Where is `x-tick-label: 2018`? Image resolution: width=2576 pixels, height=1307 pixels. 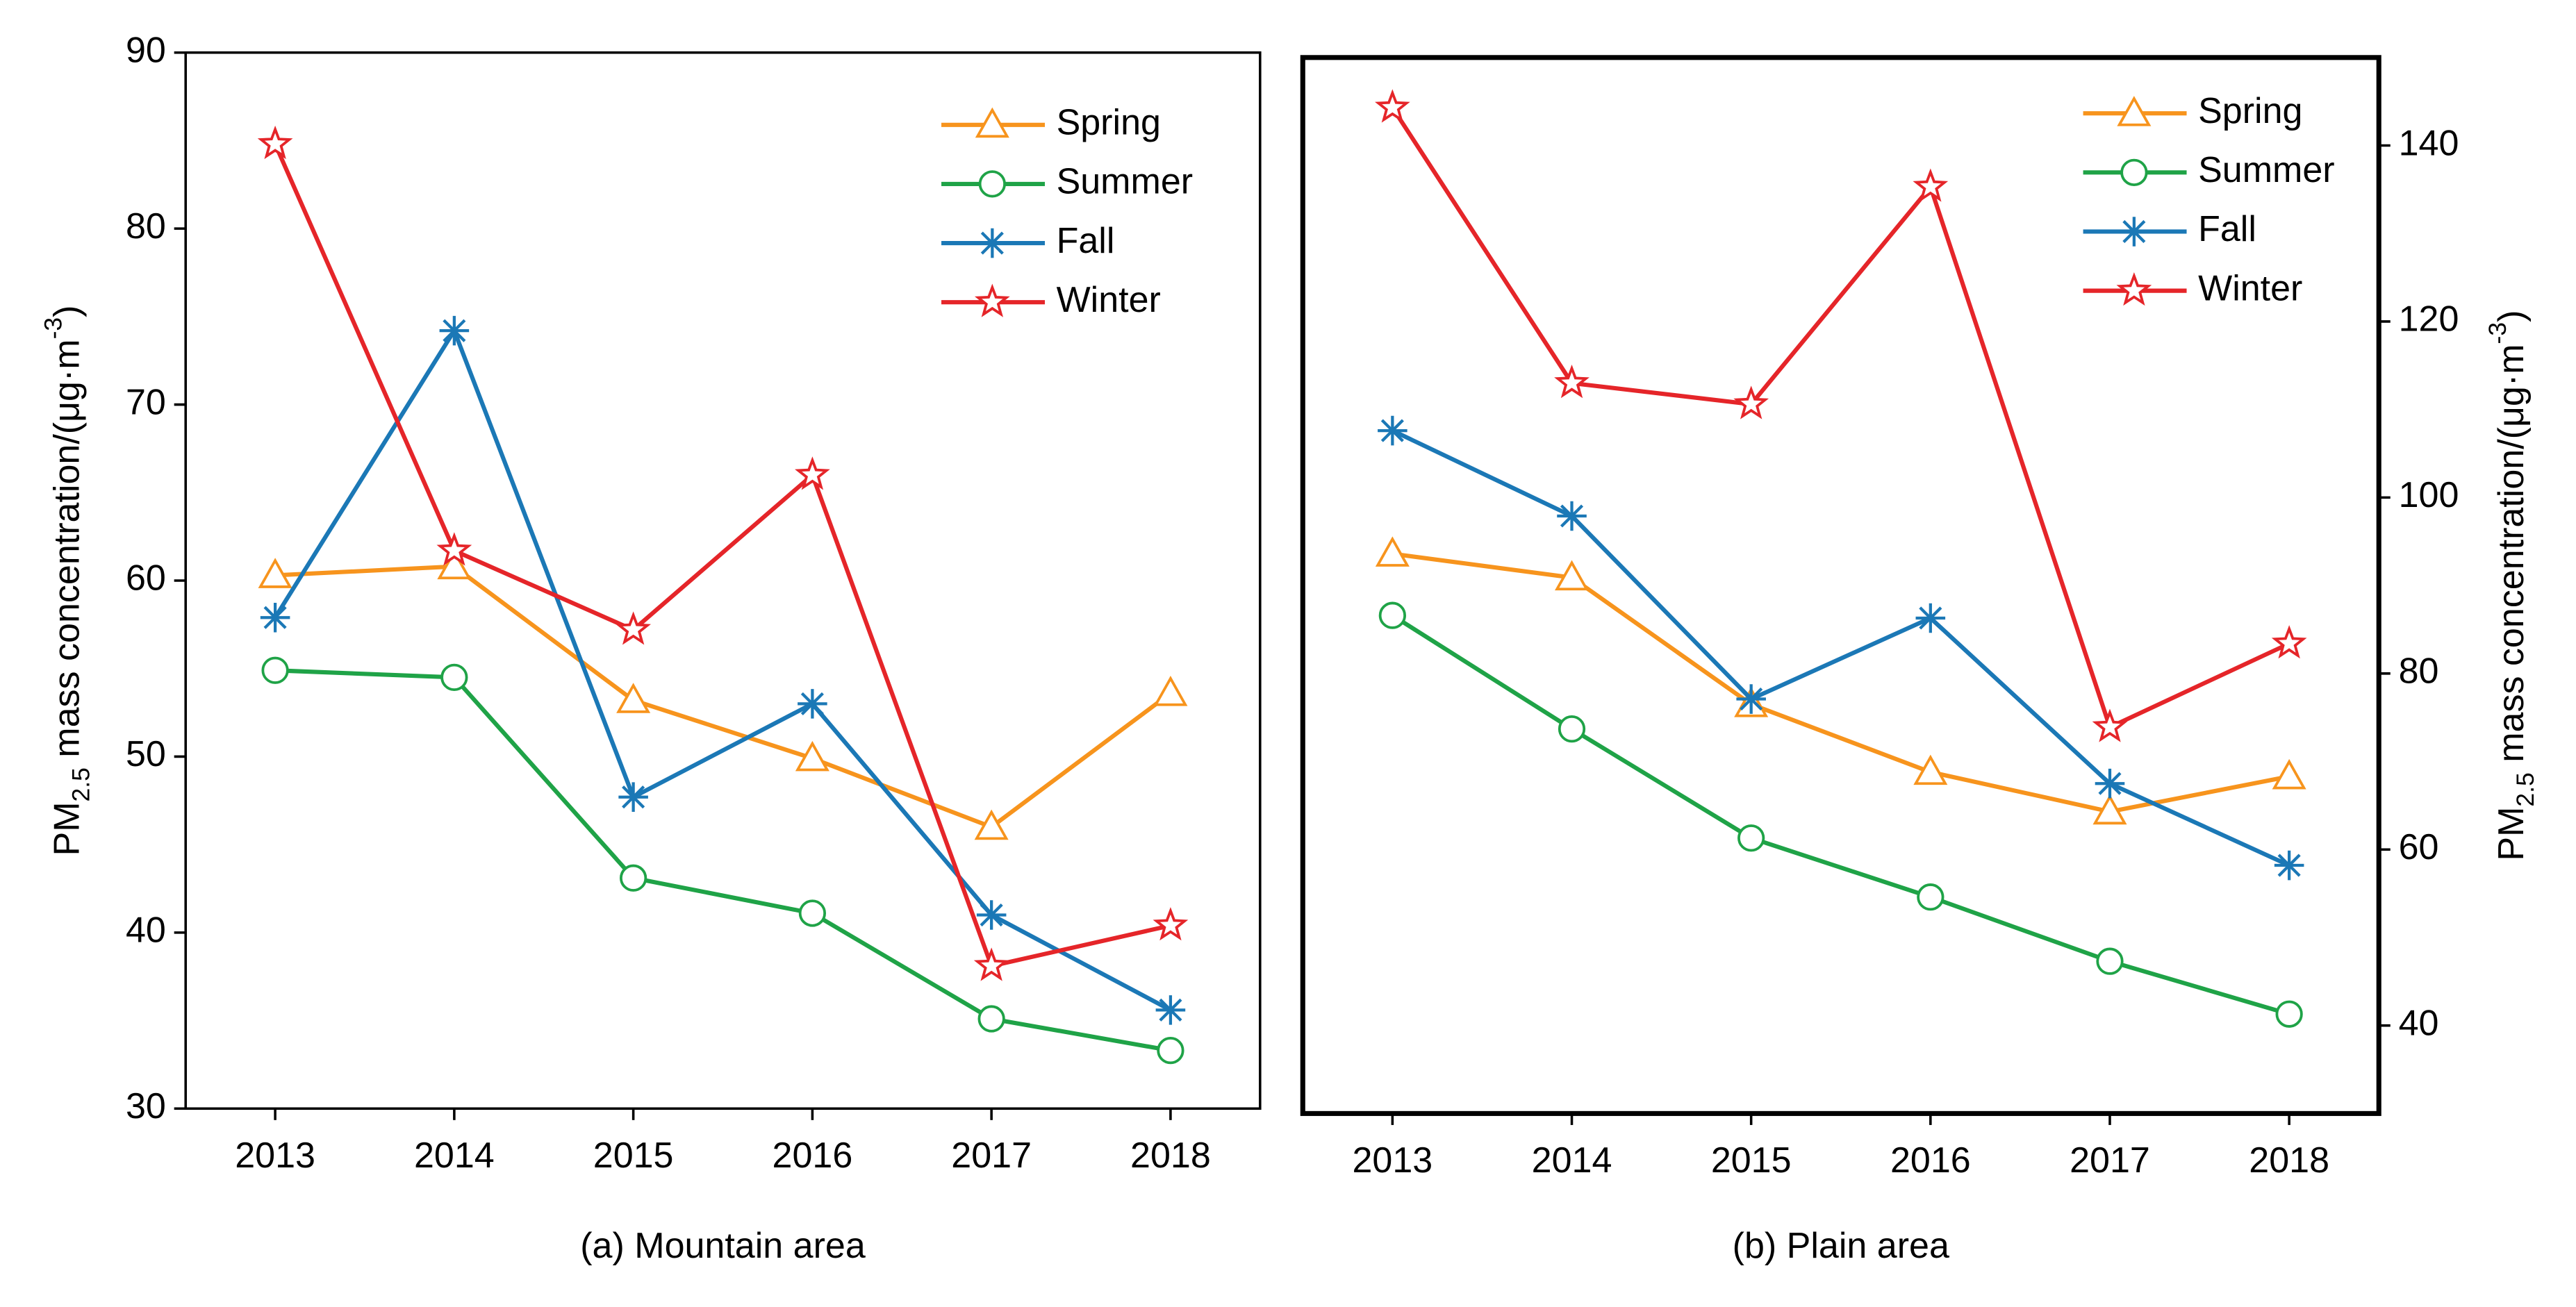
x-tick-label: 2018 is located at coordinates (2289, 1160).